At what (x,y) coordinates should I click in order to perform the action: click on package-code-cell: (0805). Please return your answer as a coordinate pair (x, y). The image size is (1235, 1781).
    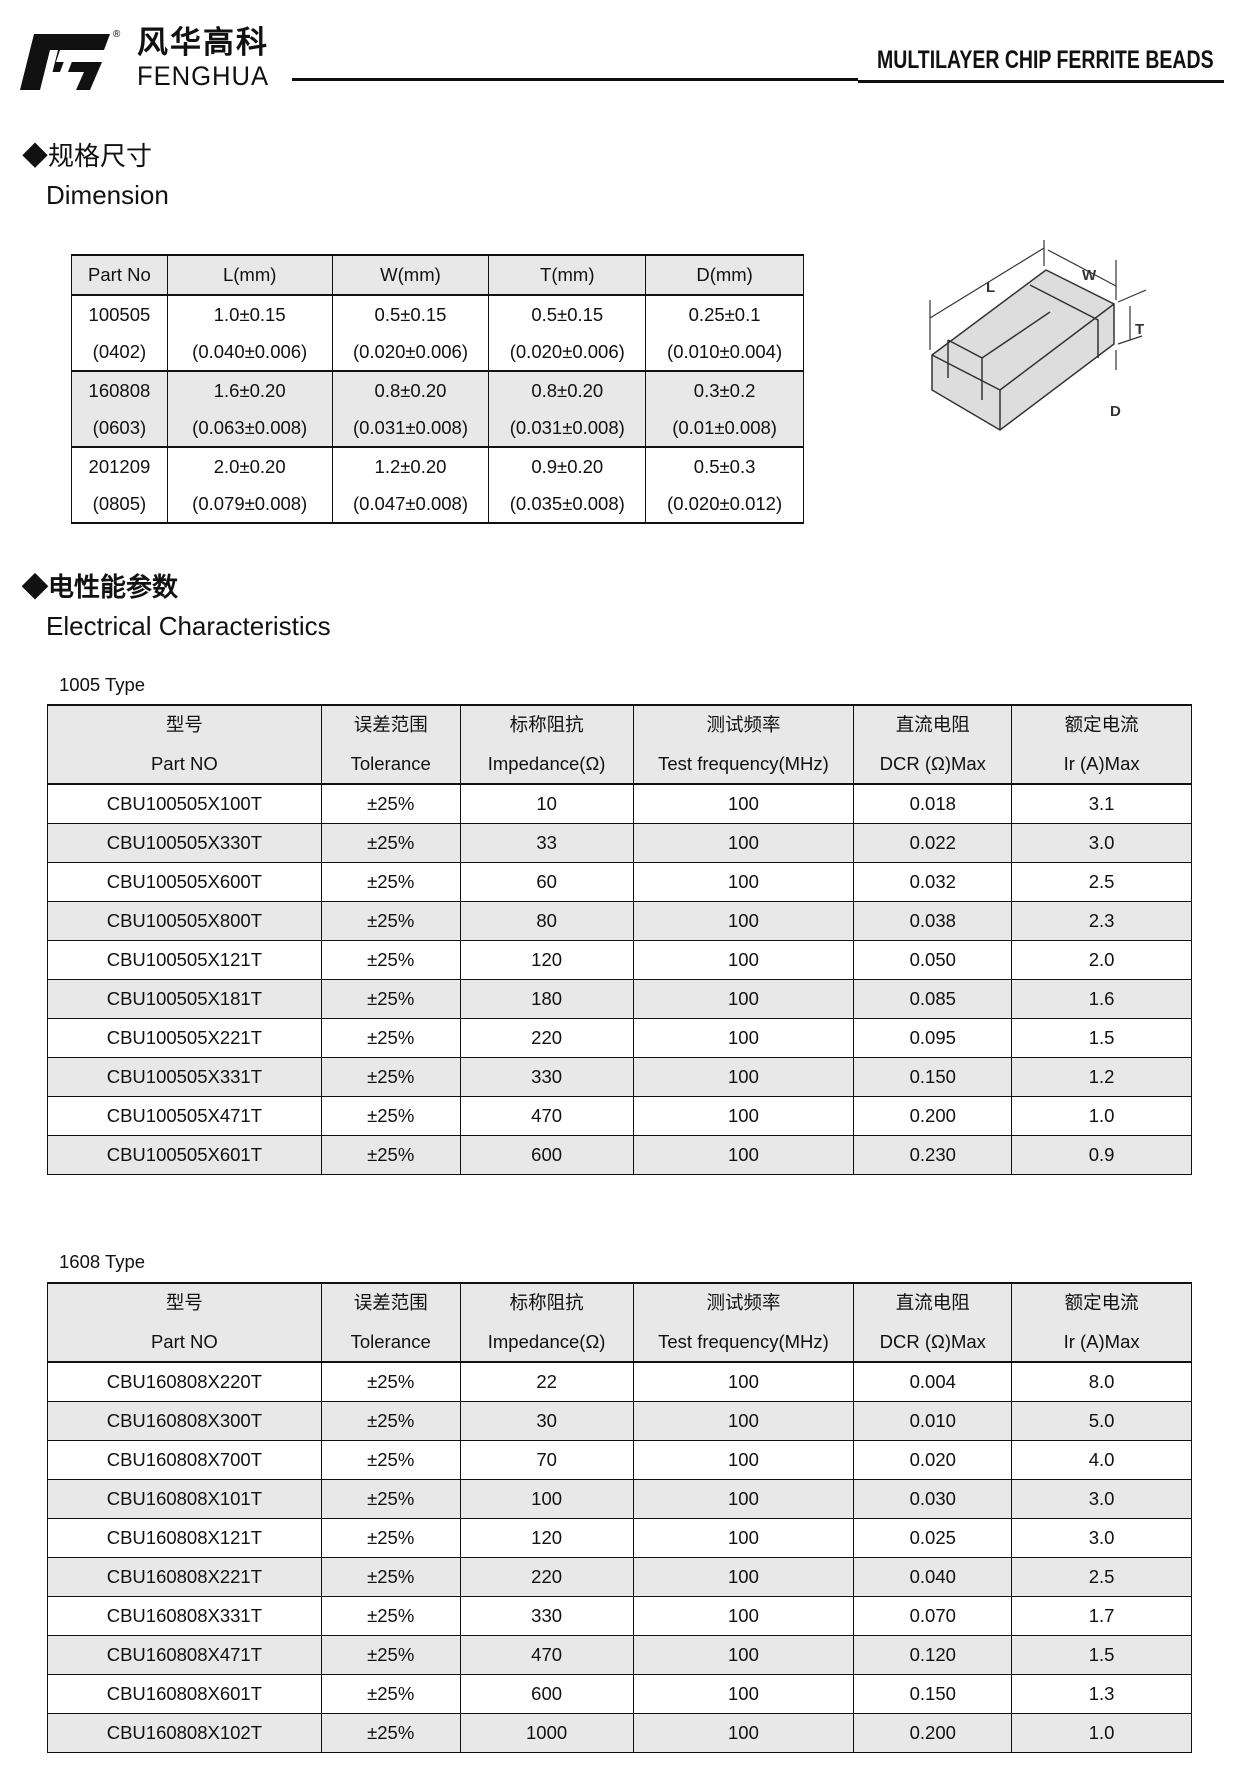
    Looking at the image, I should click on (119, 504).